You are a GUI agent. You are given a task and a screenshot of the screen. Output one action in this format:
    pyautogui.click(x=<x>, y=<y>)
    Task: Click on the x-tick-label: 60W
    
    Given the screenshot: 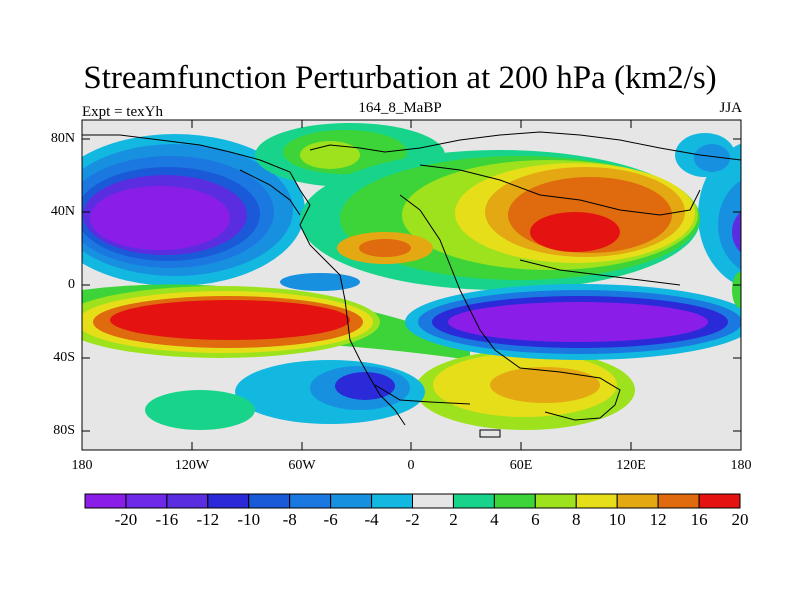 What is the action you would take?
    pyautogui.click(x=302, y=465)
    